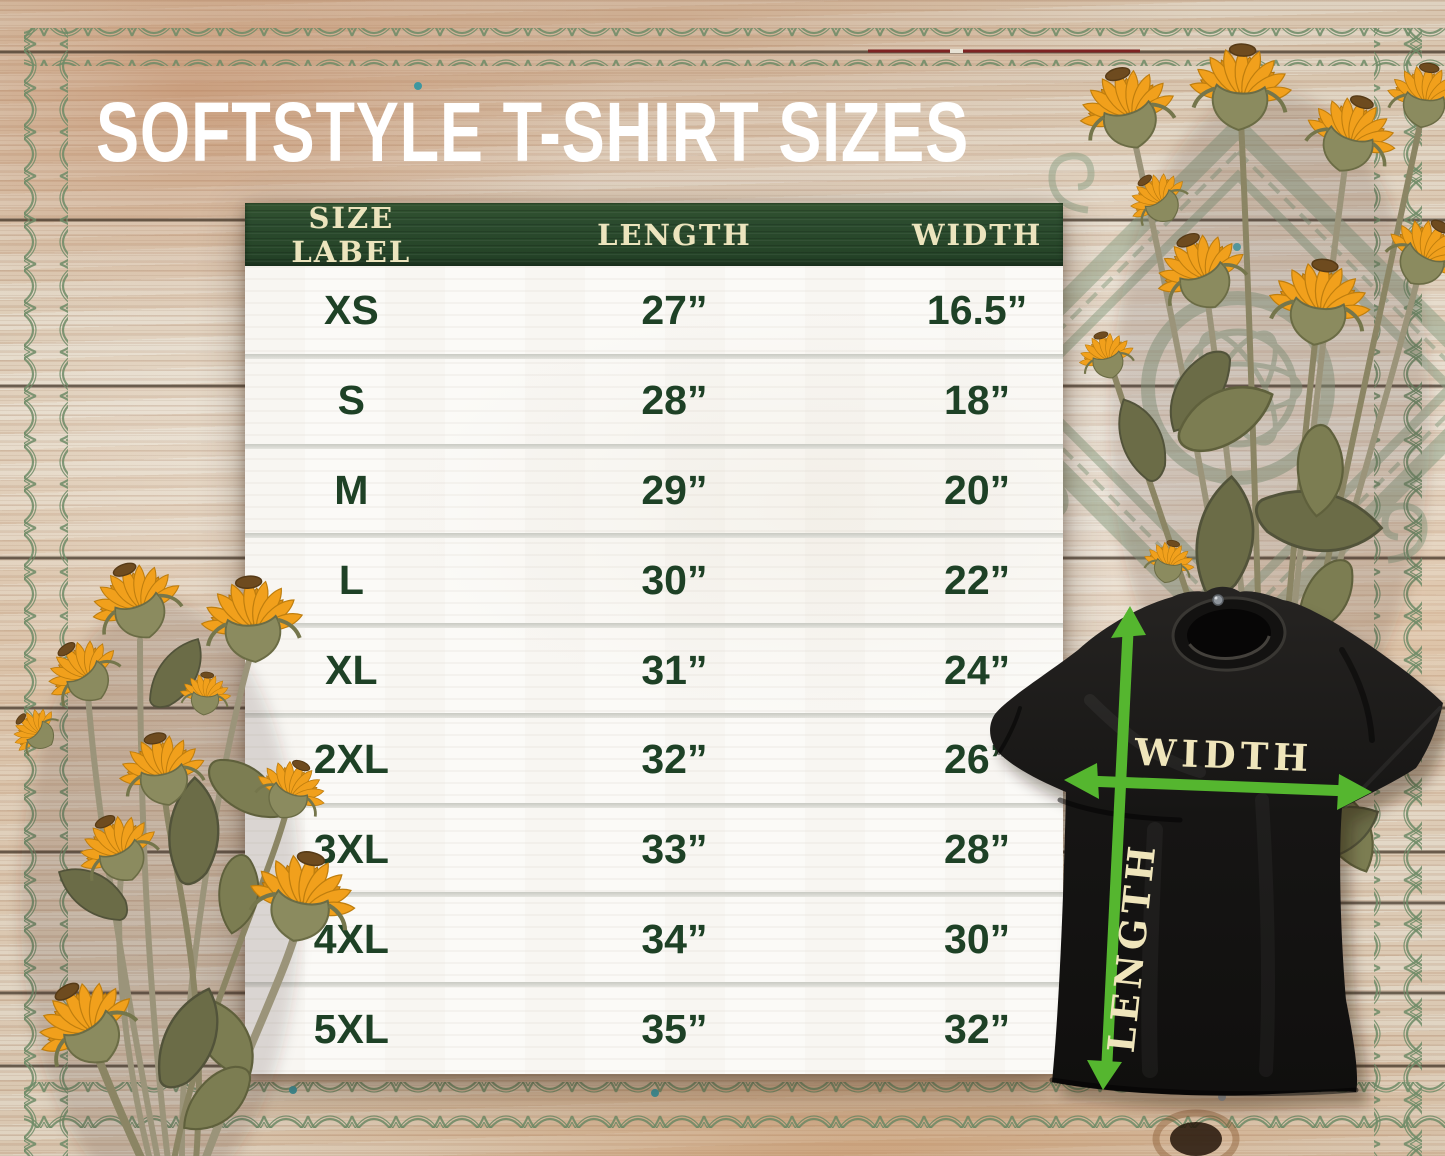 This screenshot has width=1445, height=1156. What do you see at coordinates (674, 579) in the screenshot?
I see `length-cell: 30”` at bounding box center [674, 579].